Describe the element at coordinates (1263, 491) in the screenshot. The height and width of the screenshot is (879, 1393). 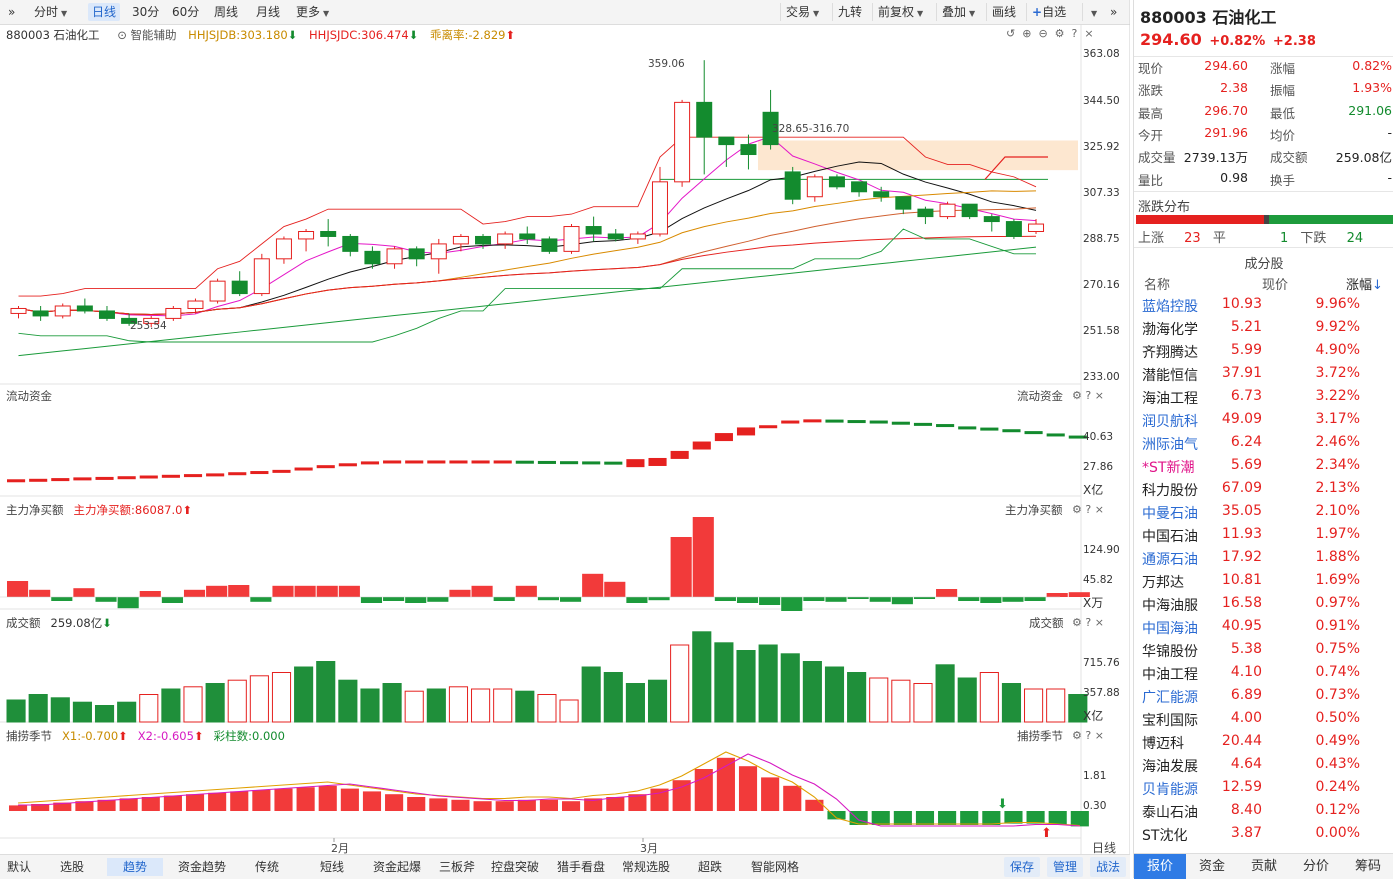
I see `list-item: 科力股份 67.09 2.13%` at that location.